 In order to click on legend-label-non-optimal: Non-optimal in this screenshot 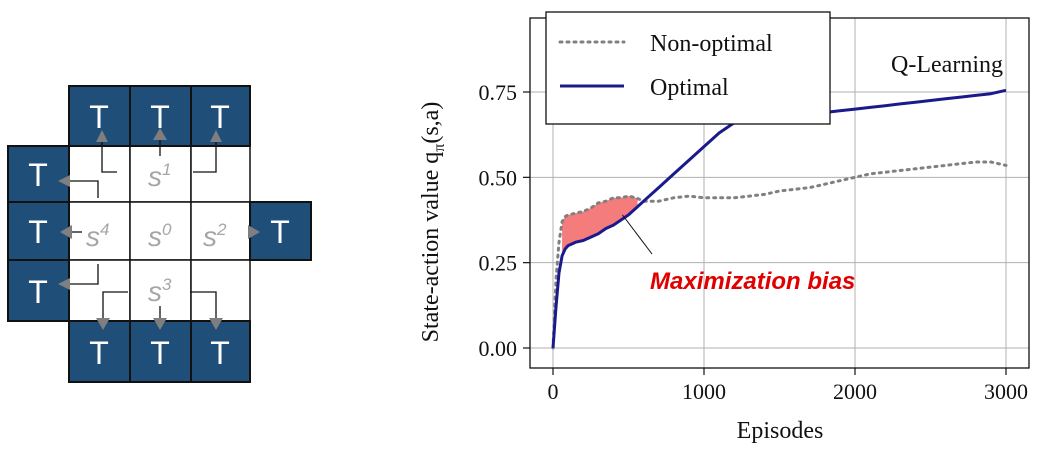, I will do `click(711, 44)`.